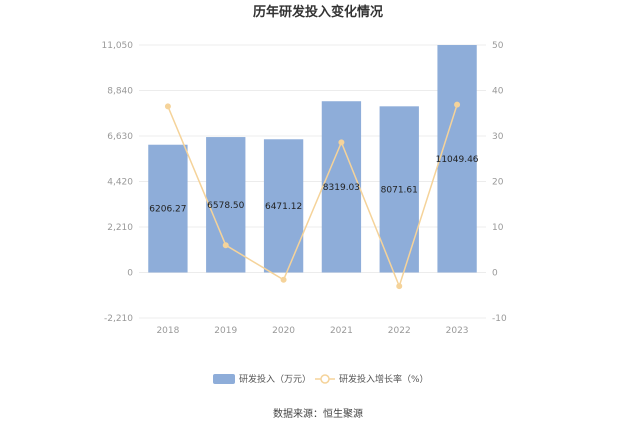 This screenshot has width=637, height=431. Describe the element at coordinates (498, 92) in the screenshot. I see `y-right-tick-label: 40` at that location.